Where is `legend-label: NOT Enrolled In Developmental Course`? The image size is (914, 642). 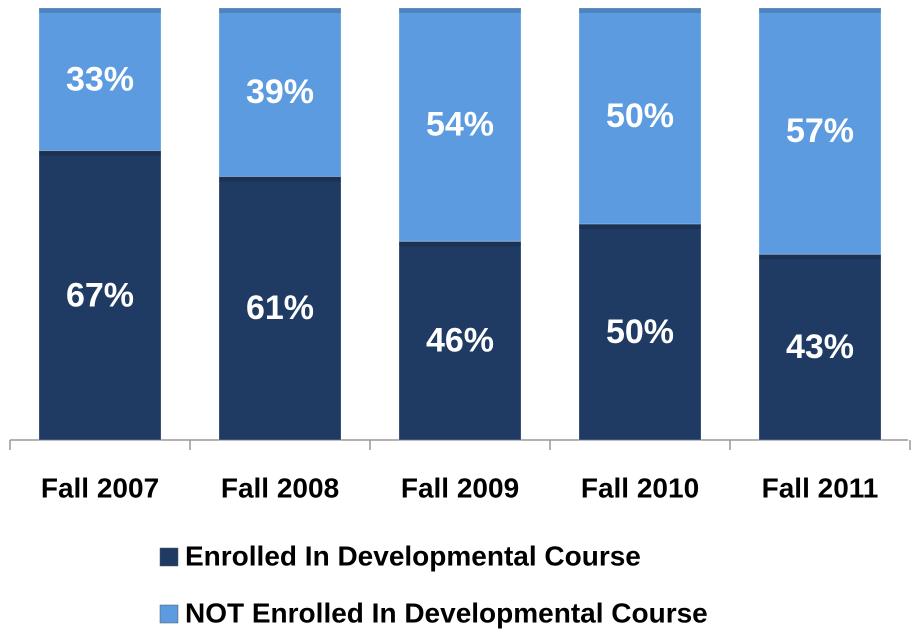
legend-label: NOT Enrolled In Developmental Course is located at coordinates (446, 612).